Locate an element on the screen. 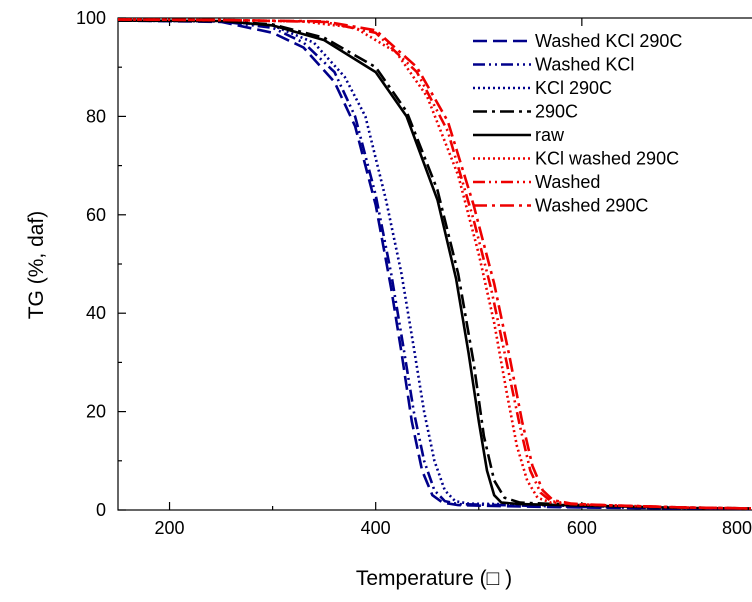 The height and width of the screenshot is (602, 752). y-tick-label: 20 is located at coordinates (96, 412).